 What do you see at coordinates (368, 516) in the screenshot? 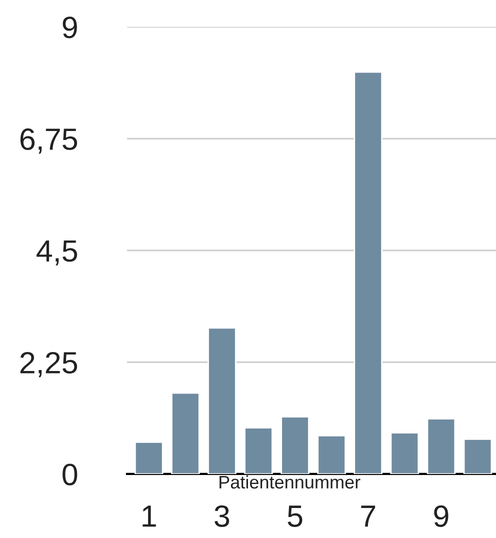
I see `x-tick-label: 7` at bounding box center [368, 516].